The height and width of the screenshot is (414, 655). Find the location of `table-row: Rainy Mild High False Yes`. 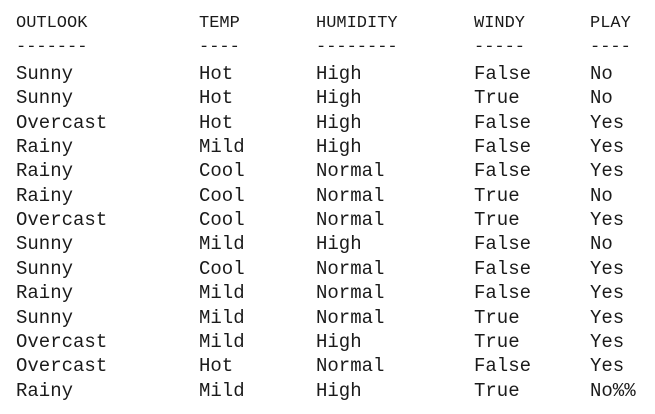

table-row: Rainy Mild High False Yes is located at coordinates (327, 147).